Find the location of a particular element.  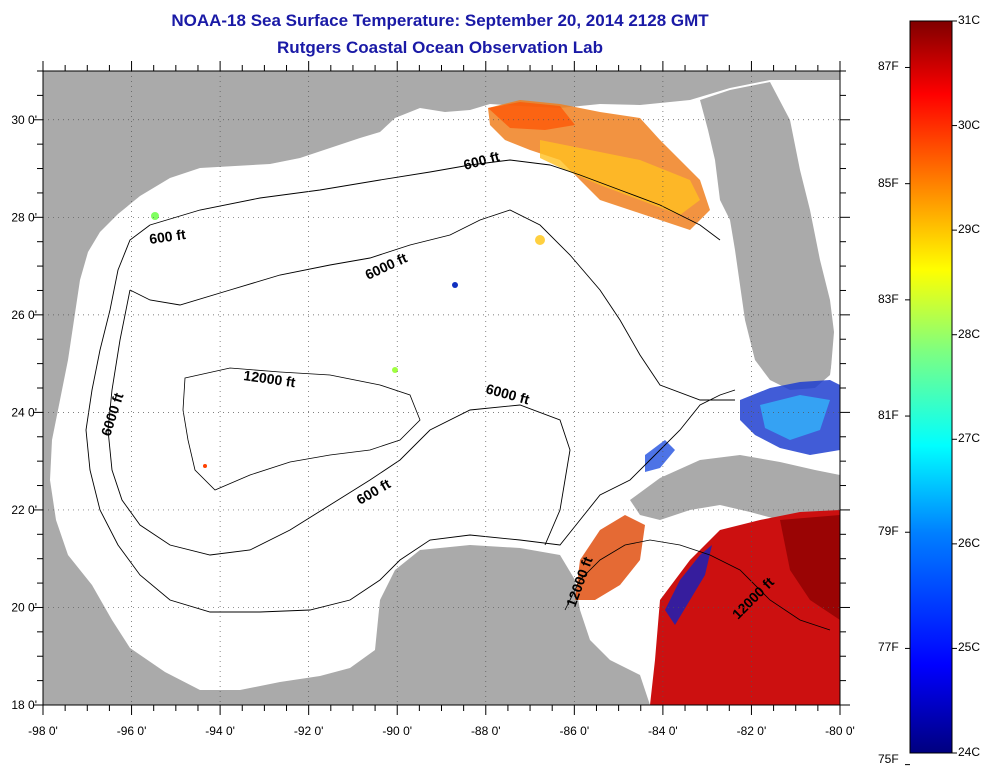

colorbar-label-celsius: 26C is located at coordinates (969, 542).